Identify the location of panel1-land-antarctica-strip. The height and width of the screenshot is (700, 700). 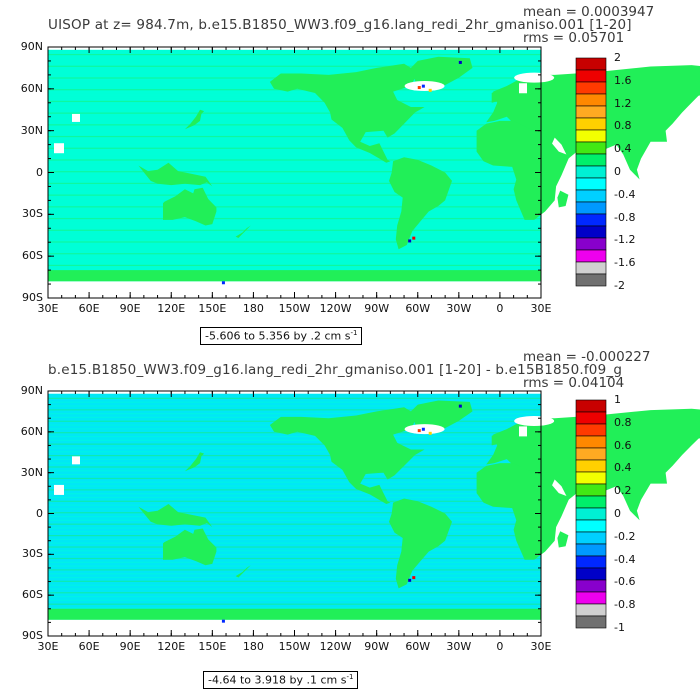
(294, 276).